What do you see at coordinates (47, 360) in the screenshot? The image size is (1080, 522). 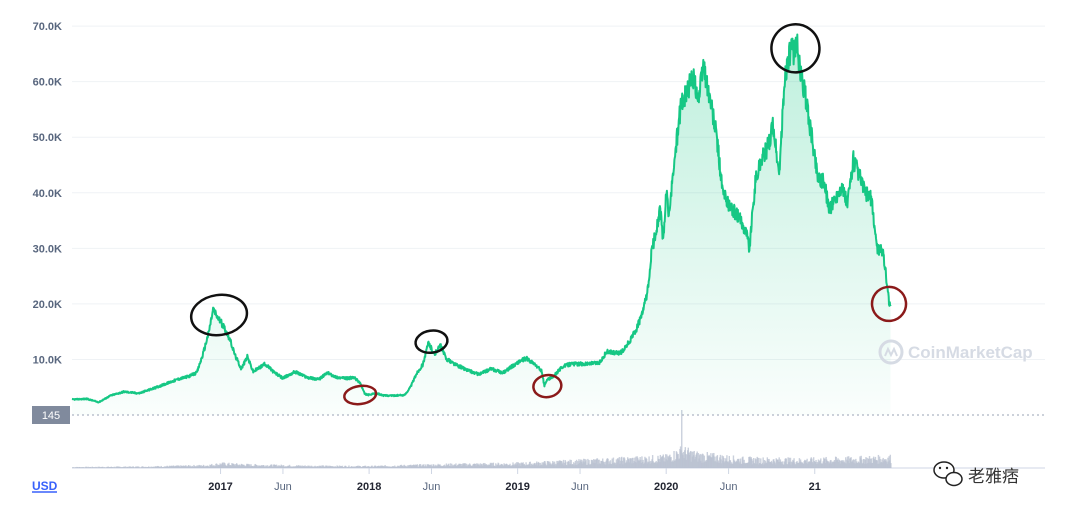 I see `y-tick-label: 10.0K` at bounding box center [47, 360].